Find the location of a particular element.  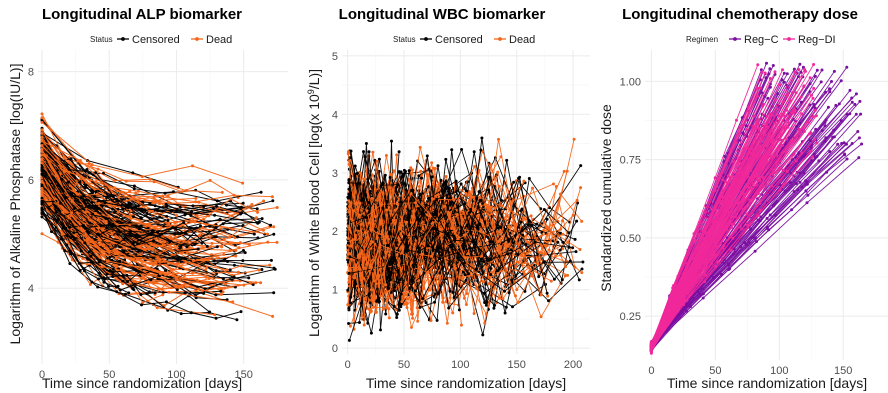

alp-data is located at coordinates (159, 217).